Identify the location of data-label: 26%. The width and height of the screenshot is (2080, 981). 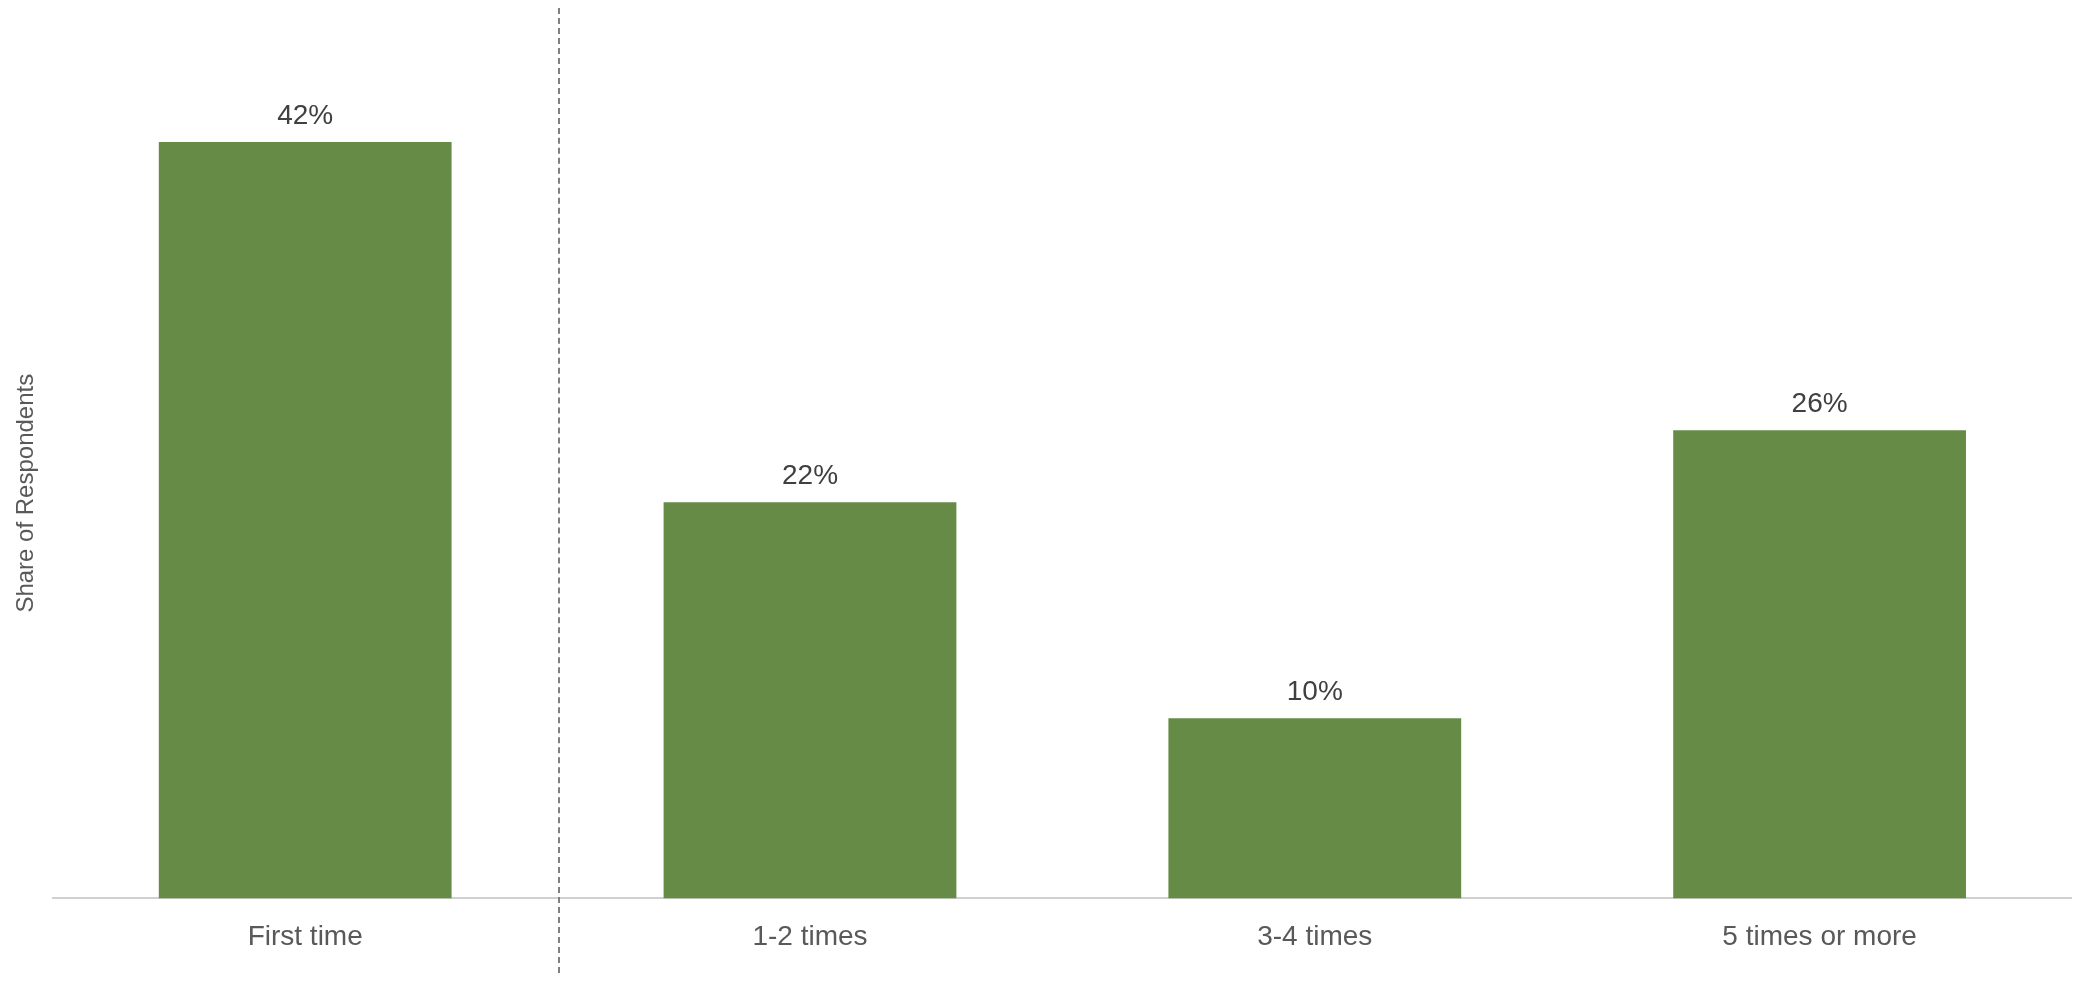
(1819, 402).